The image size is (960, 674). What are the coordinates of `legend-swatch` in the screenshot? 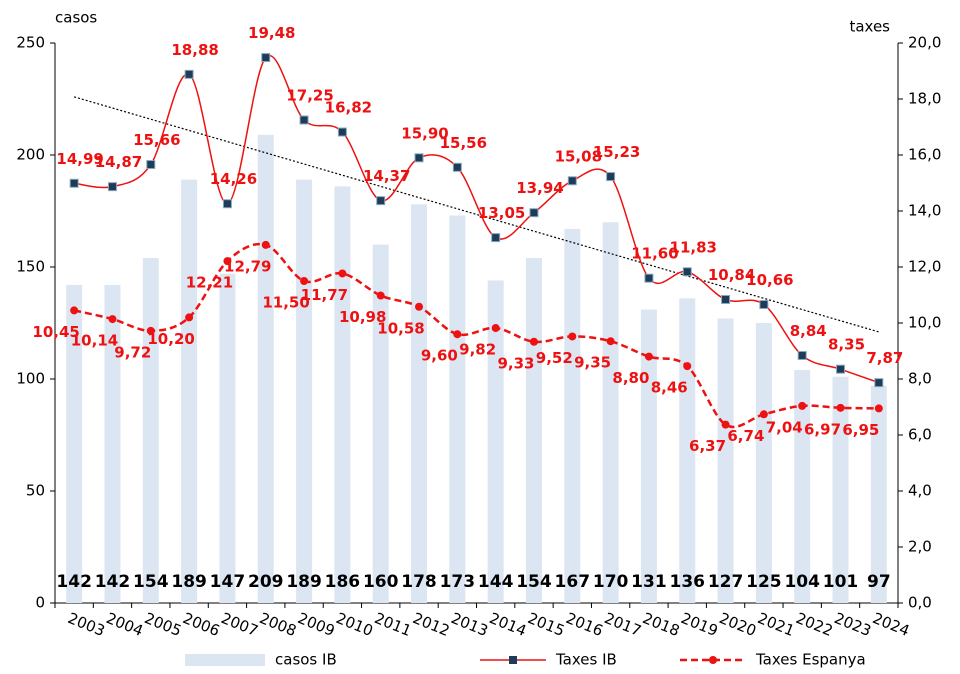 It's located at (225, 660).